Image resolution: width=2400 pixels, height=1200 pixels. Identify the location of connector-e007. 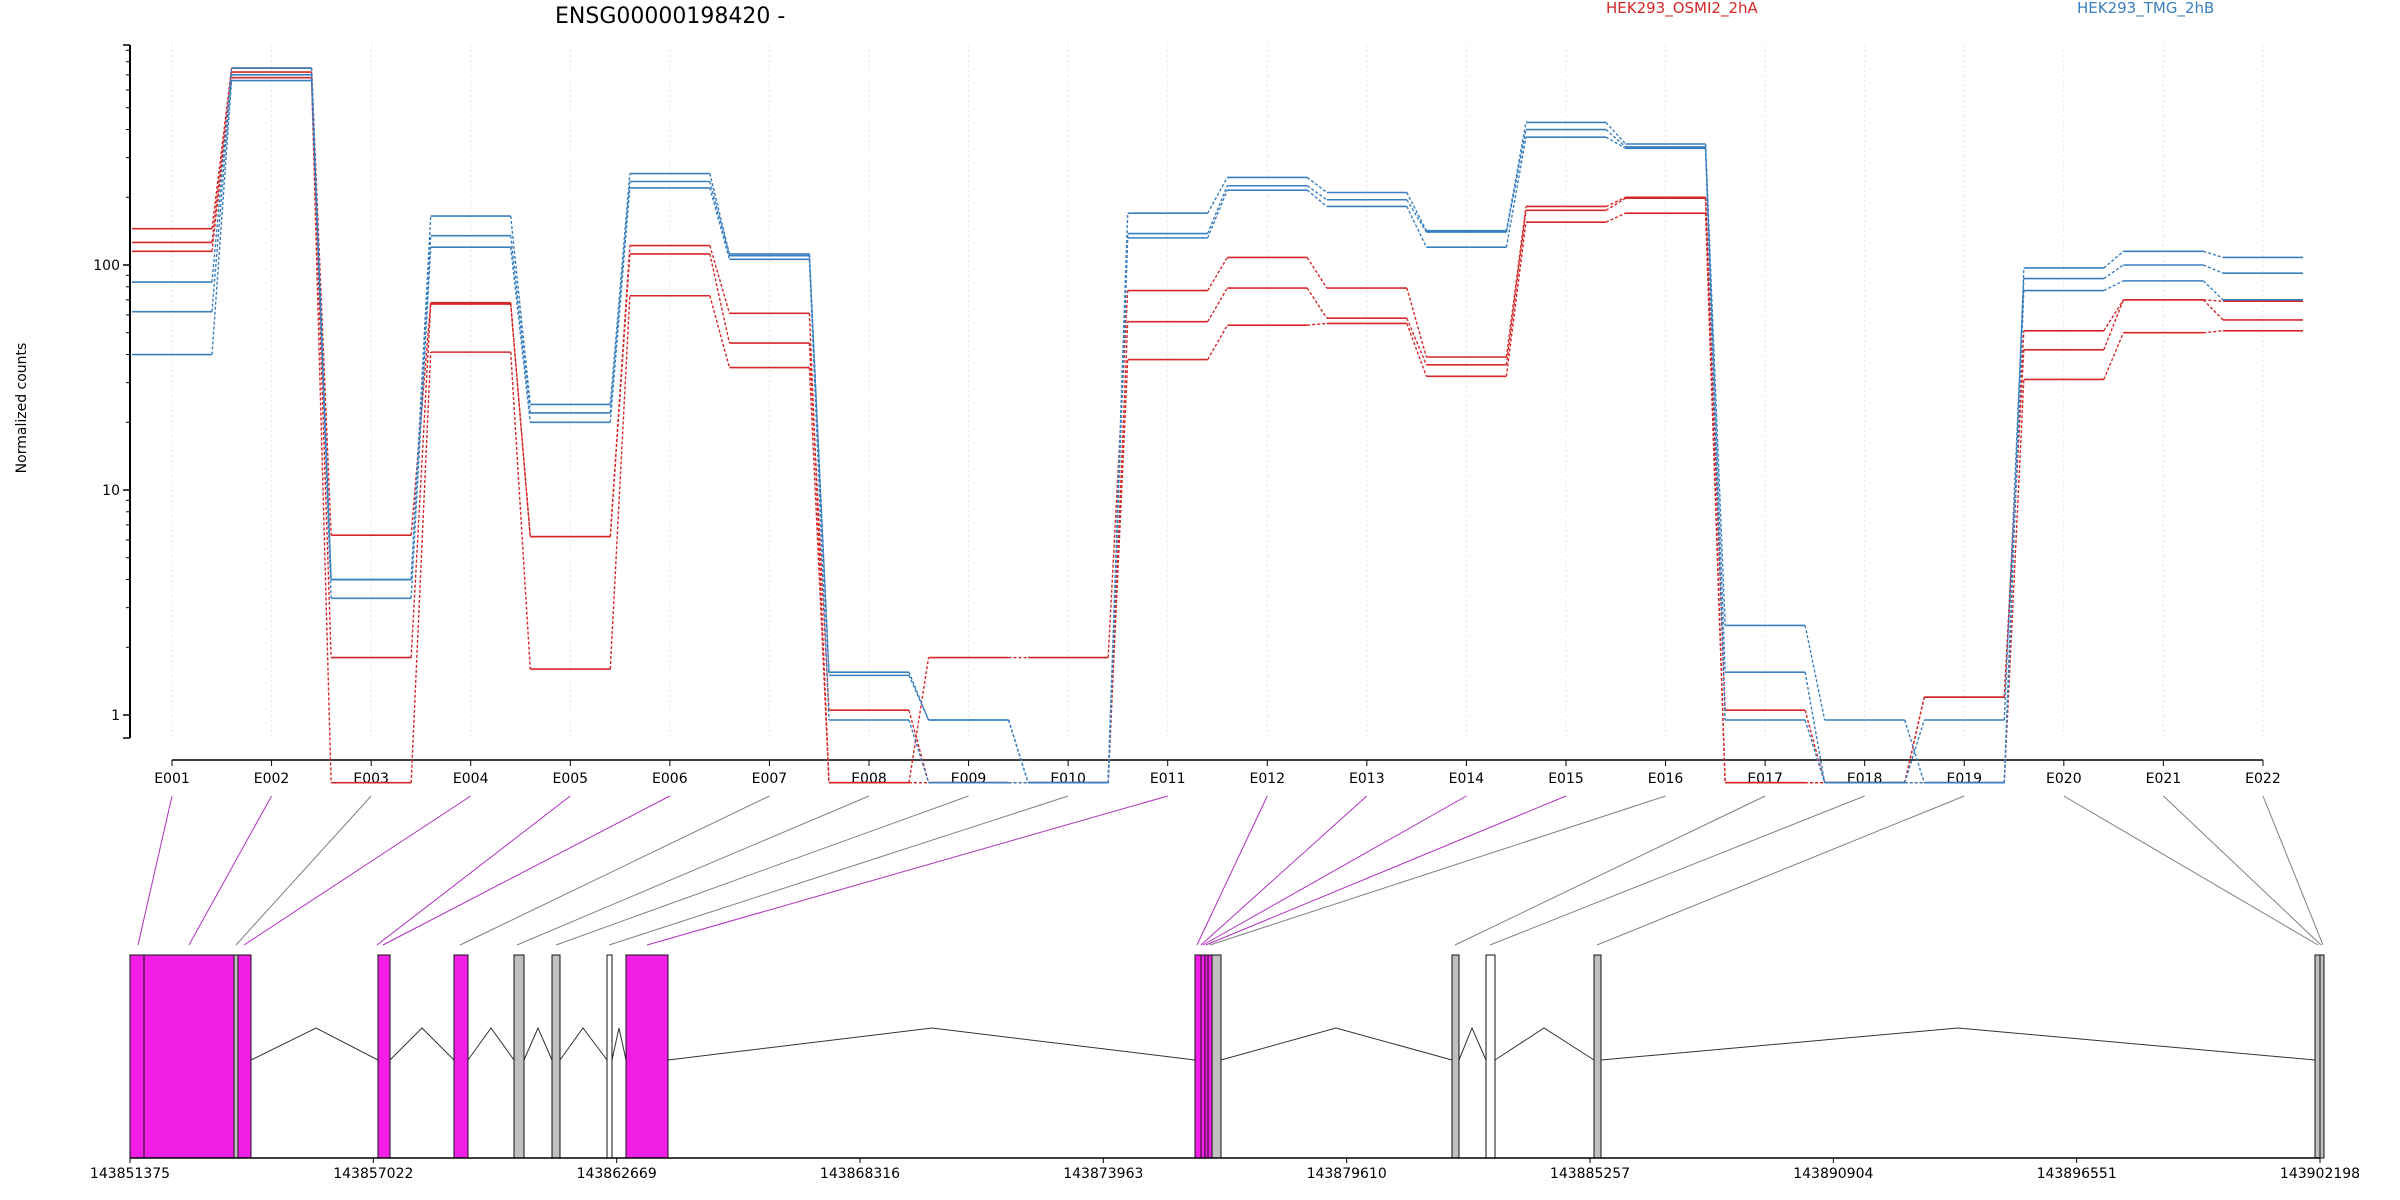
(614, 870).